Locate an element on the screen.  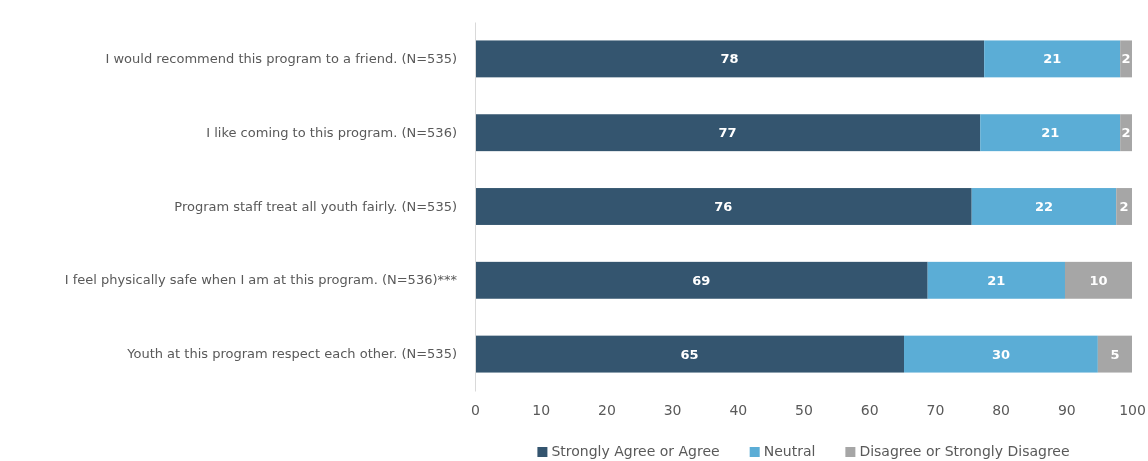
y-tick-label: I would recommend this program to a friend. (N=535) is located at coordinates (281, 59).